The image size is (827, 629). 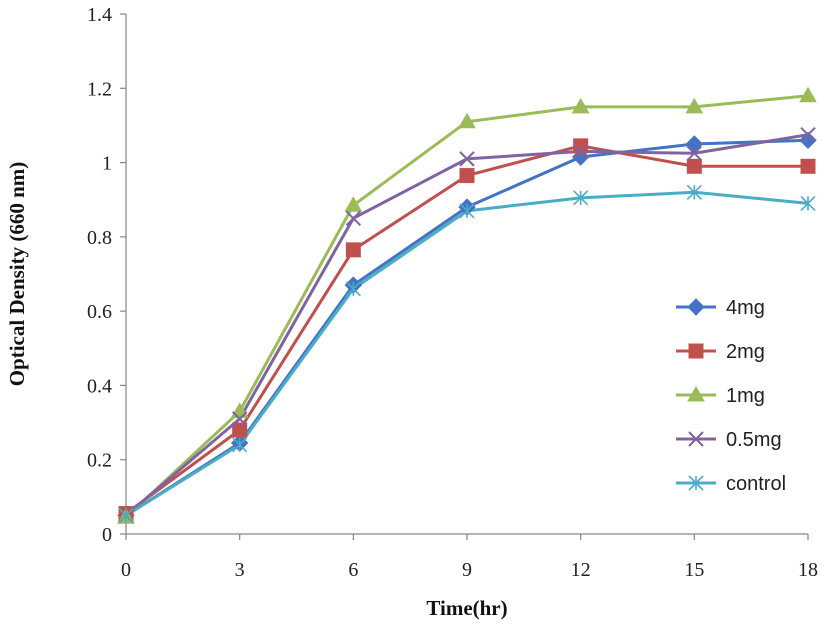 I want to click on legend-item-2mg: 2mg, so click(x=720, y=352).